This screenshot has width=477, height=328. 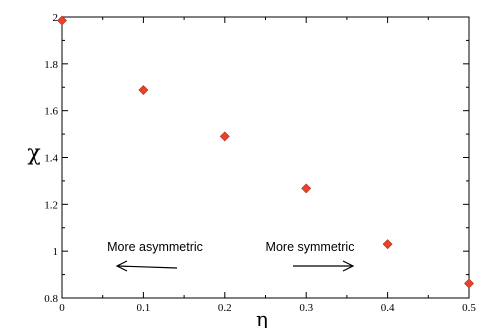 I want to click on annotation-more-symmetric: More symmetric, so click(x=310, y=247).